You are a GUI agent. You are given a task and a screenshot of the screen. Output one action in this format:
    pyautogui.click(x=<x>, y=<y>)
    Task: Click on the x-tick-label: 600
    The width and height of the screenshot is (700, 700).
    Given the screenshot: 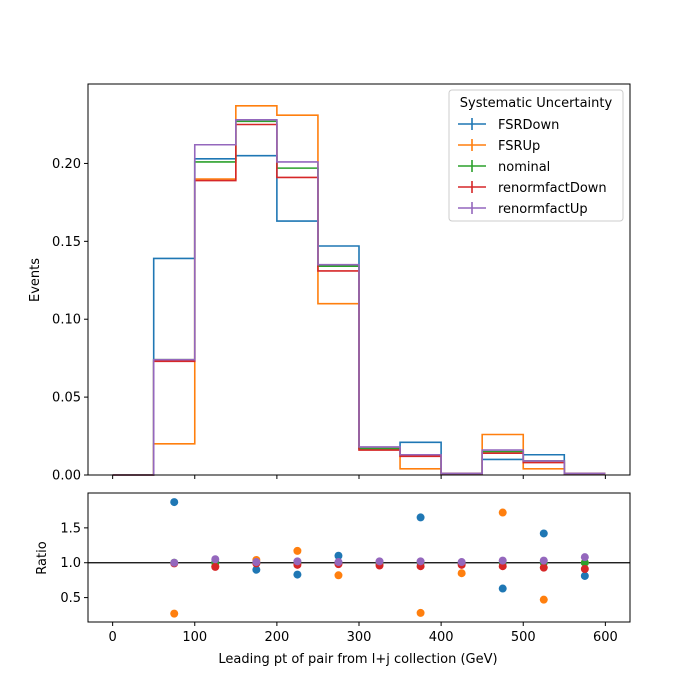 What is the action you would take?
    pyautogui.click(x=605, y=637)
    